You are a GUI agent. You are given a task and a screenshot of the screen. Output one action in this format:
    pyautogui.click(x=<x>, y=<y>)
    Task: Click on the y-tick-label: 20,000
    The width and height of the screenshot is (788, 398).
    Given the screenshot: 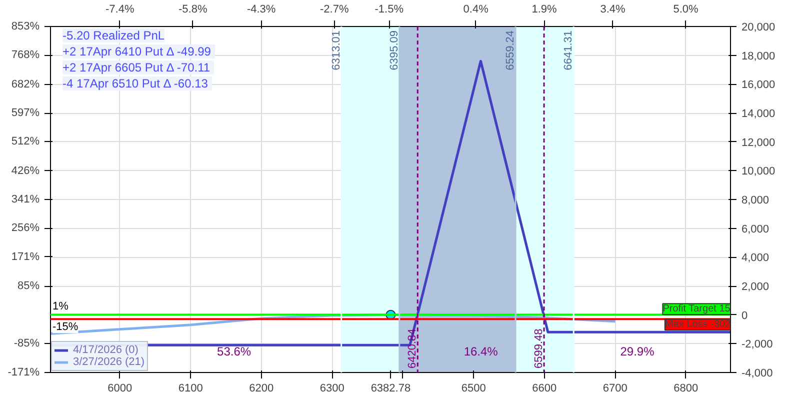 What is the action you would take?
    pyautogui.click(x=759, y=28)
    